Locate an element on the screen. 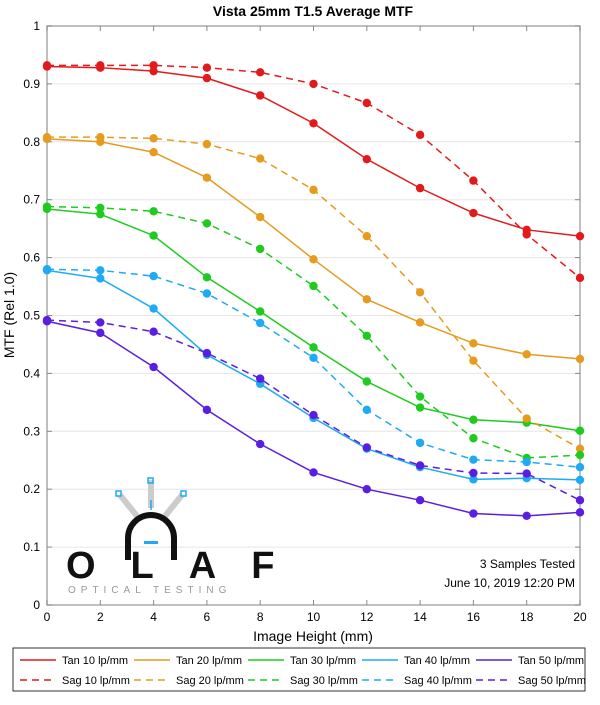 The image size is (600, 705). legend-entry: Sag 10 lp/mm is located at coordinates (96, 681).